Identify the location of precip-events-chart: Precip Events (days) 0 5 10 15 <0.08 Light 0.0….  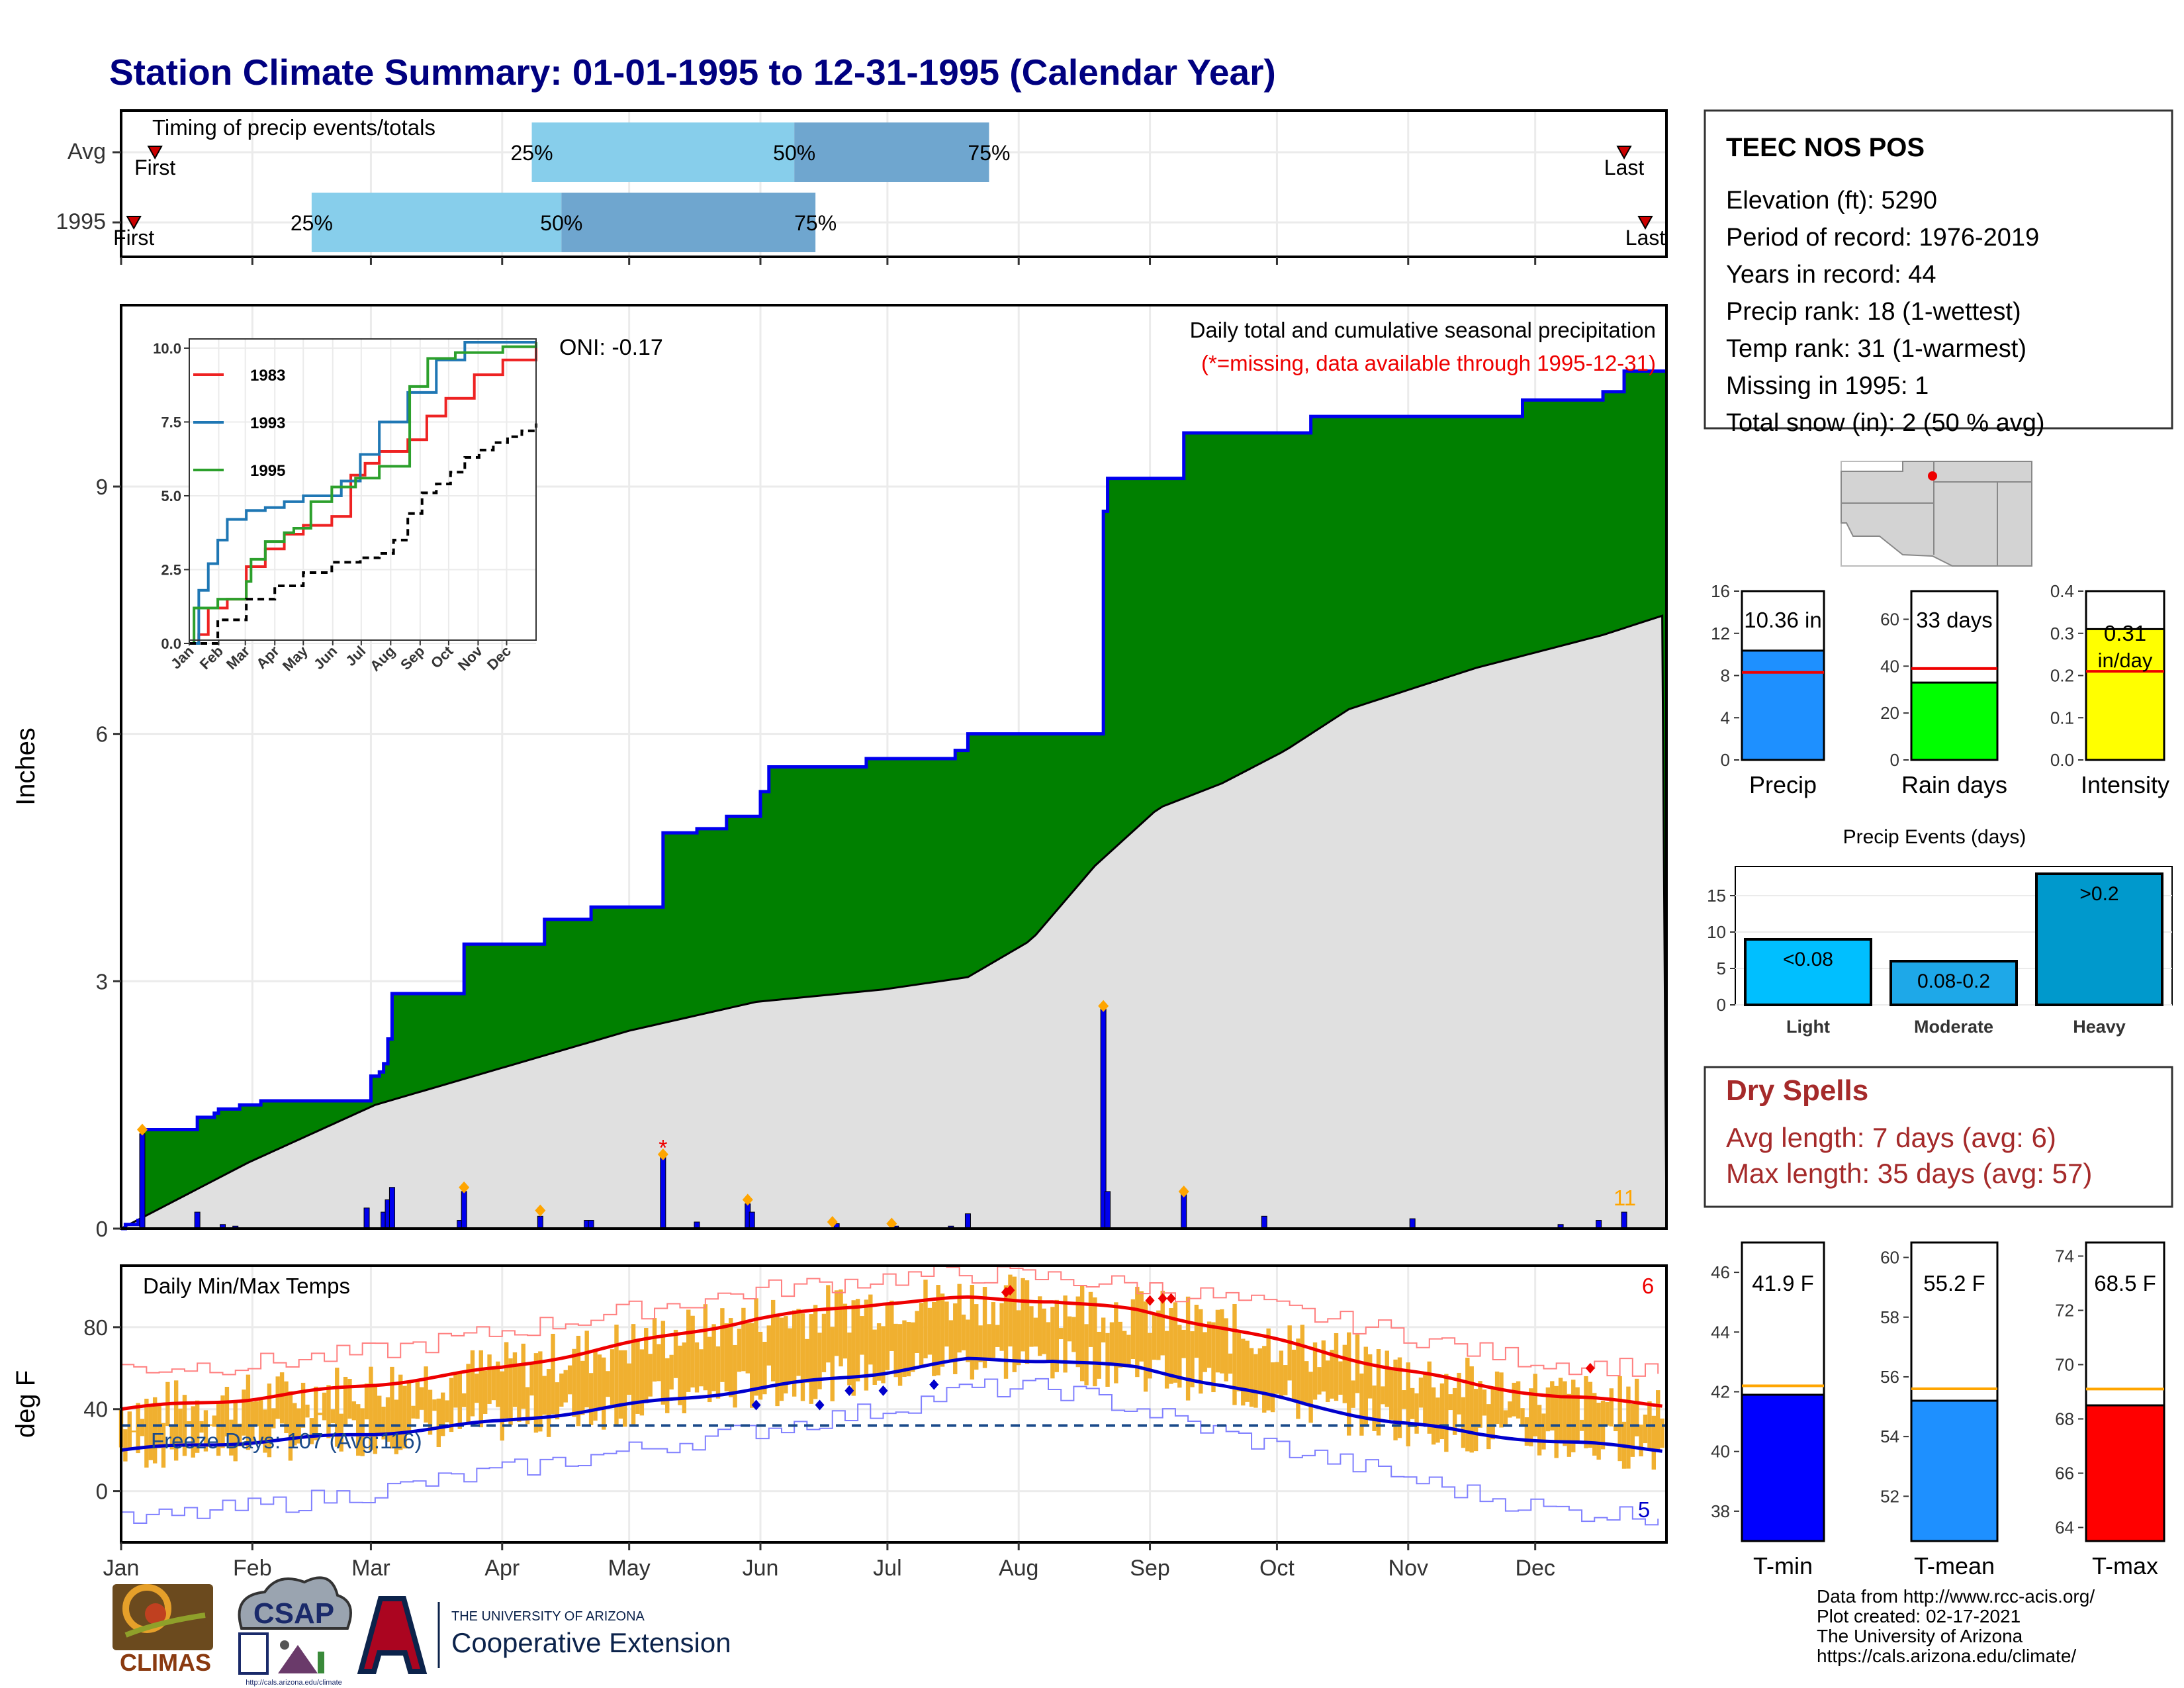
(1940, 931).